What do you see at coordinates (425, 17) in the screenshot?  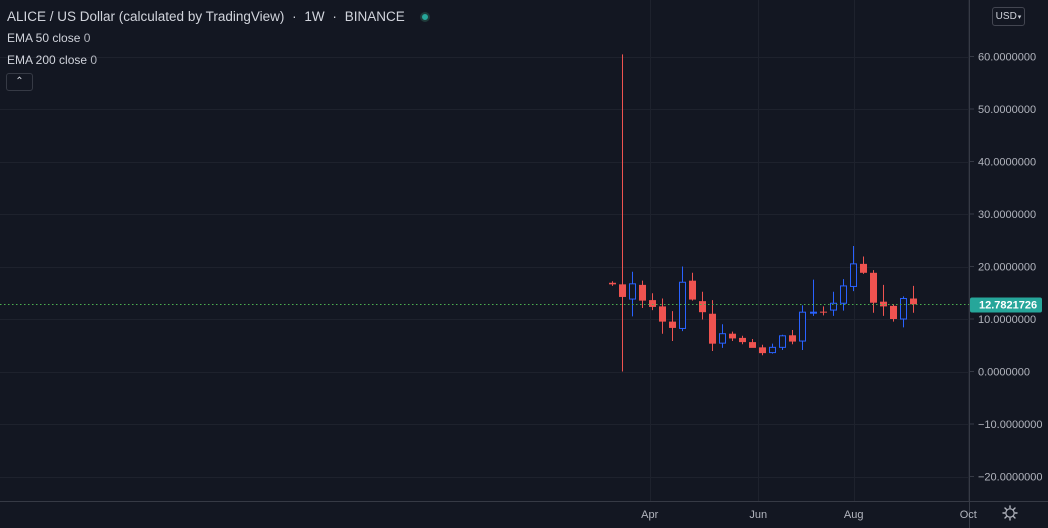 I see `market-status-icon` at bounding box center [425, 17].